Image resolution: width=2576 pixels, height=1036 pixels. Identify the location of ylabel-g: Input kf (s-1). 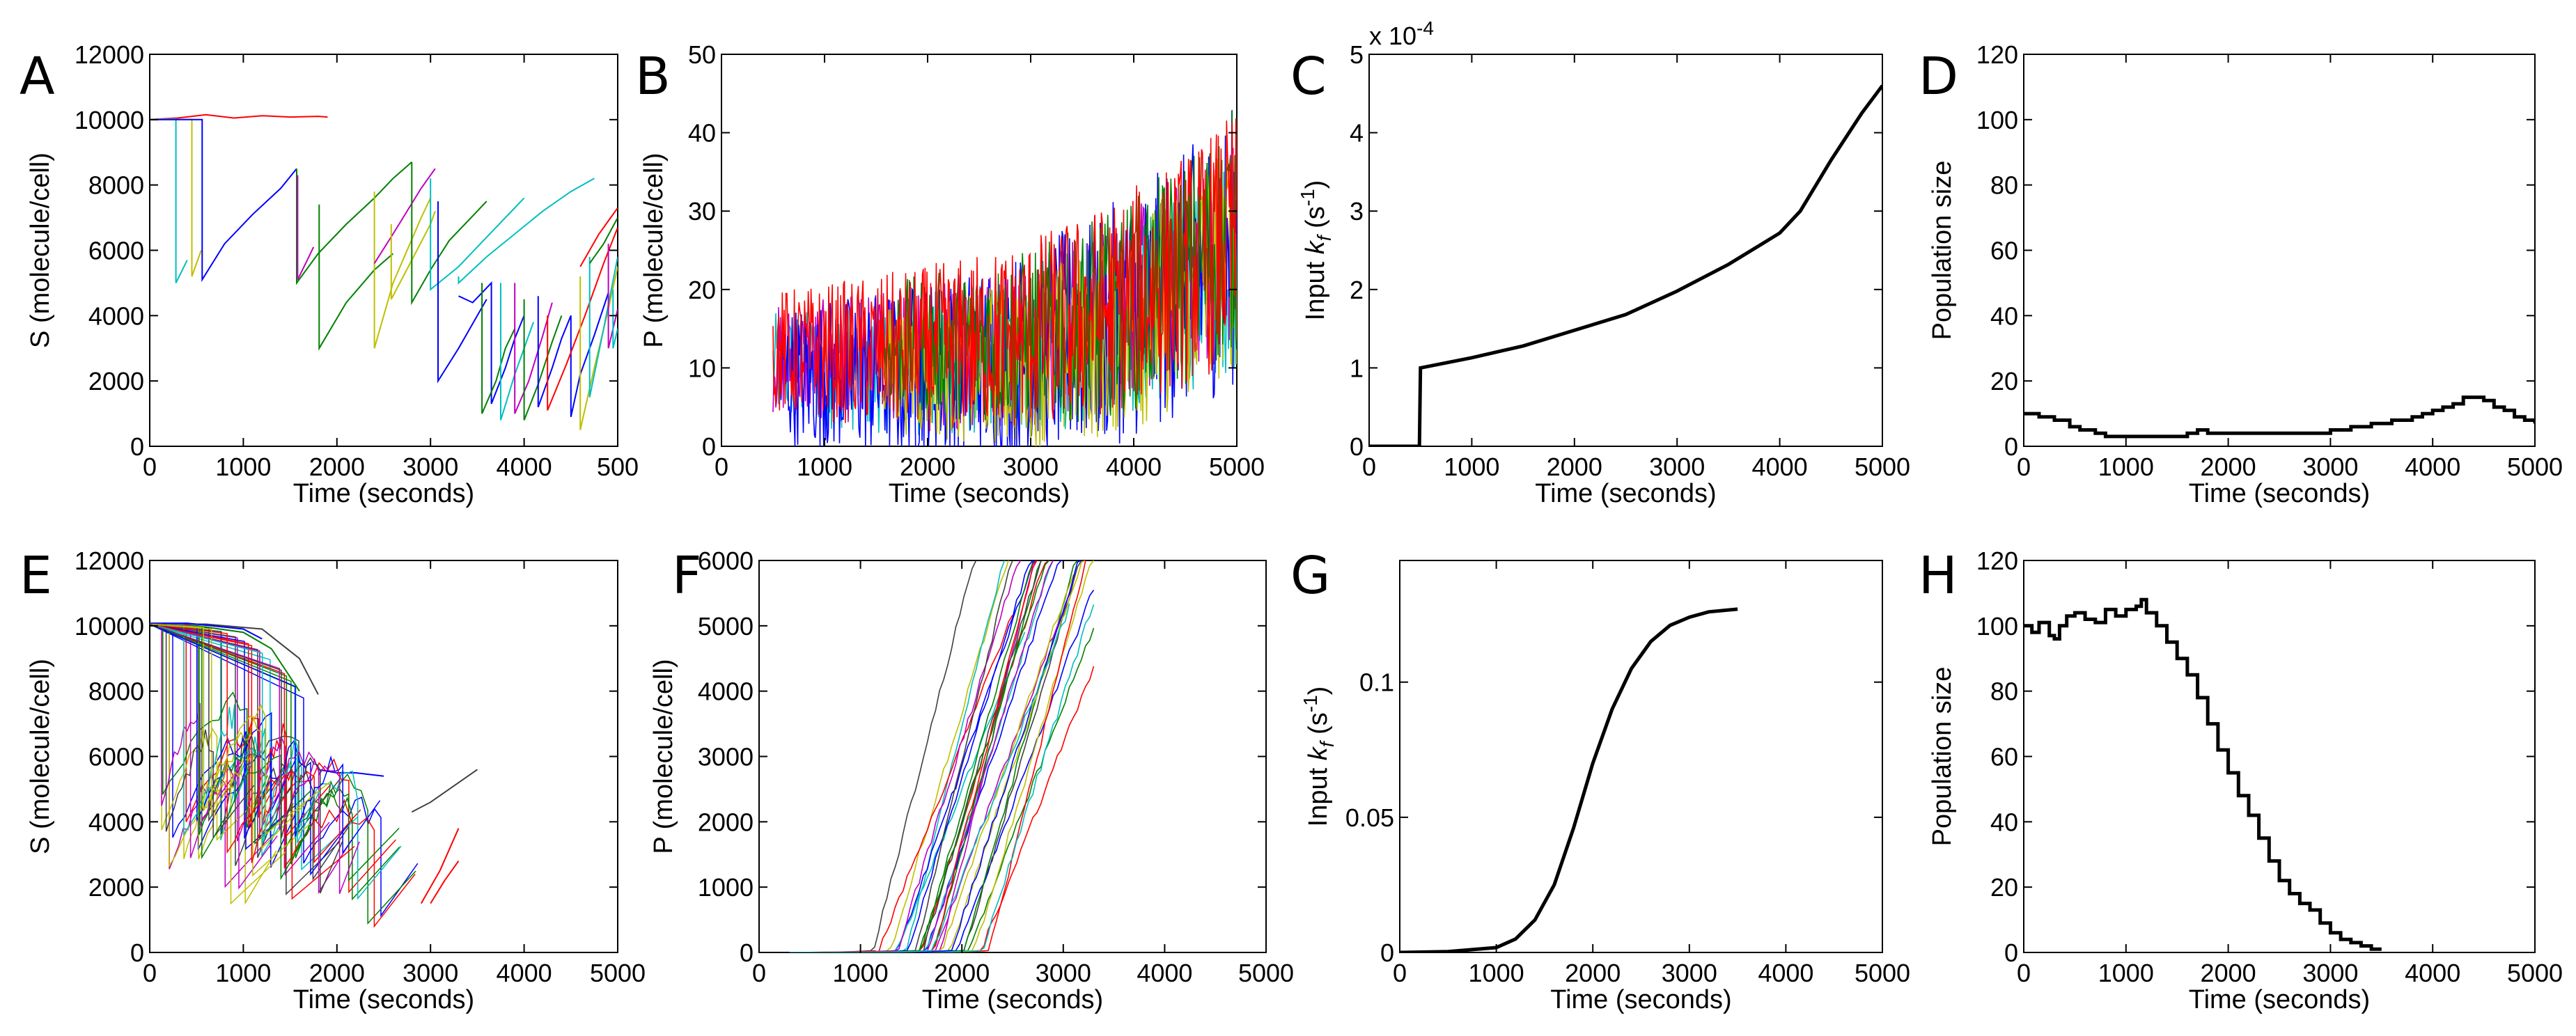
(1318, 757).